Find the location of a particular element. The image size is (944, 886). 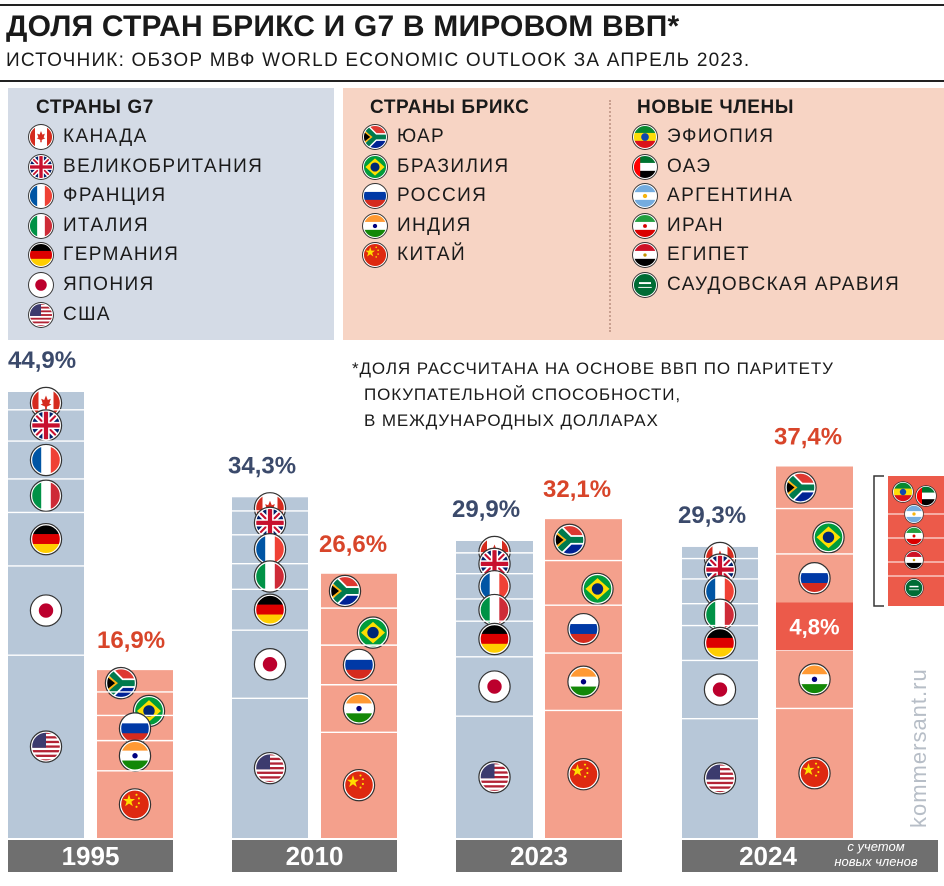

legend-label-india: ИНДИЯ is located at coordinates (434, 225).